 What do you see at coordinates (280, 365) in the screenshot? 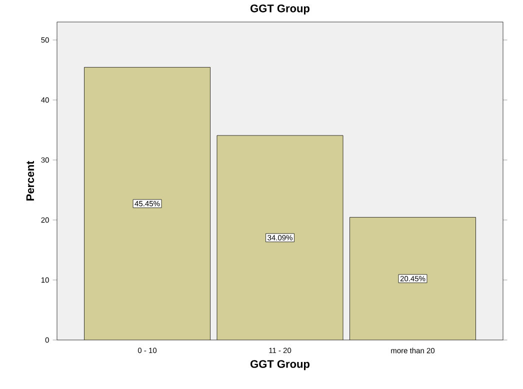
I see `x-axis-title: GGT Group` at bounding box center [280, 365].